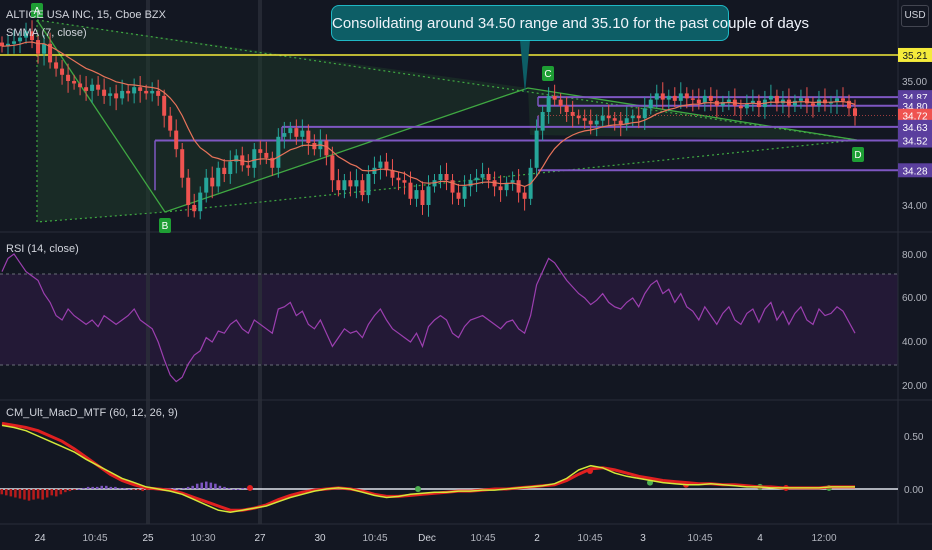 This screenshot has width=932, height=550. Describe the element at coordinates (537, 538) in the screenshot. I see `time-tick: 2` at that location.